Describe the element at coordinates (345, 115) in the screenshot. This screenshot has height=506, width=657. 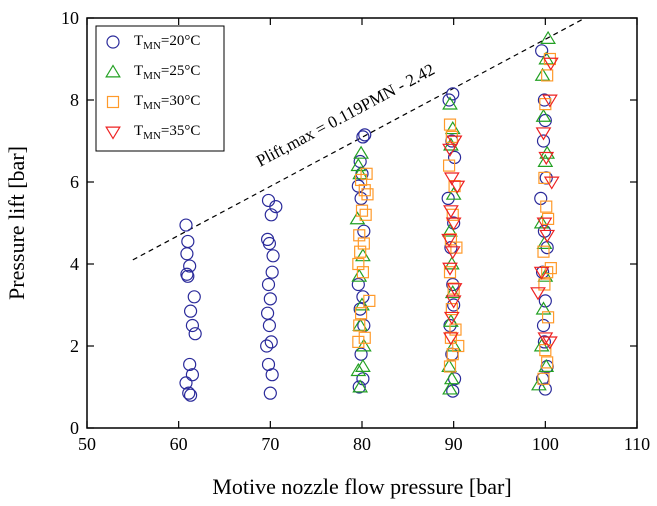
I see `annotation: Plift,max = 0.119PMN - 2.42` at that location.